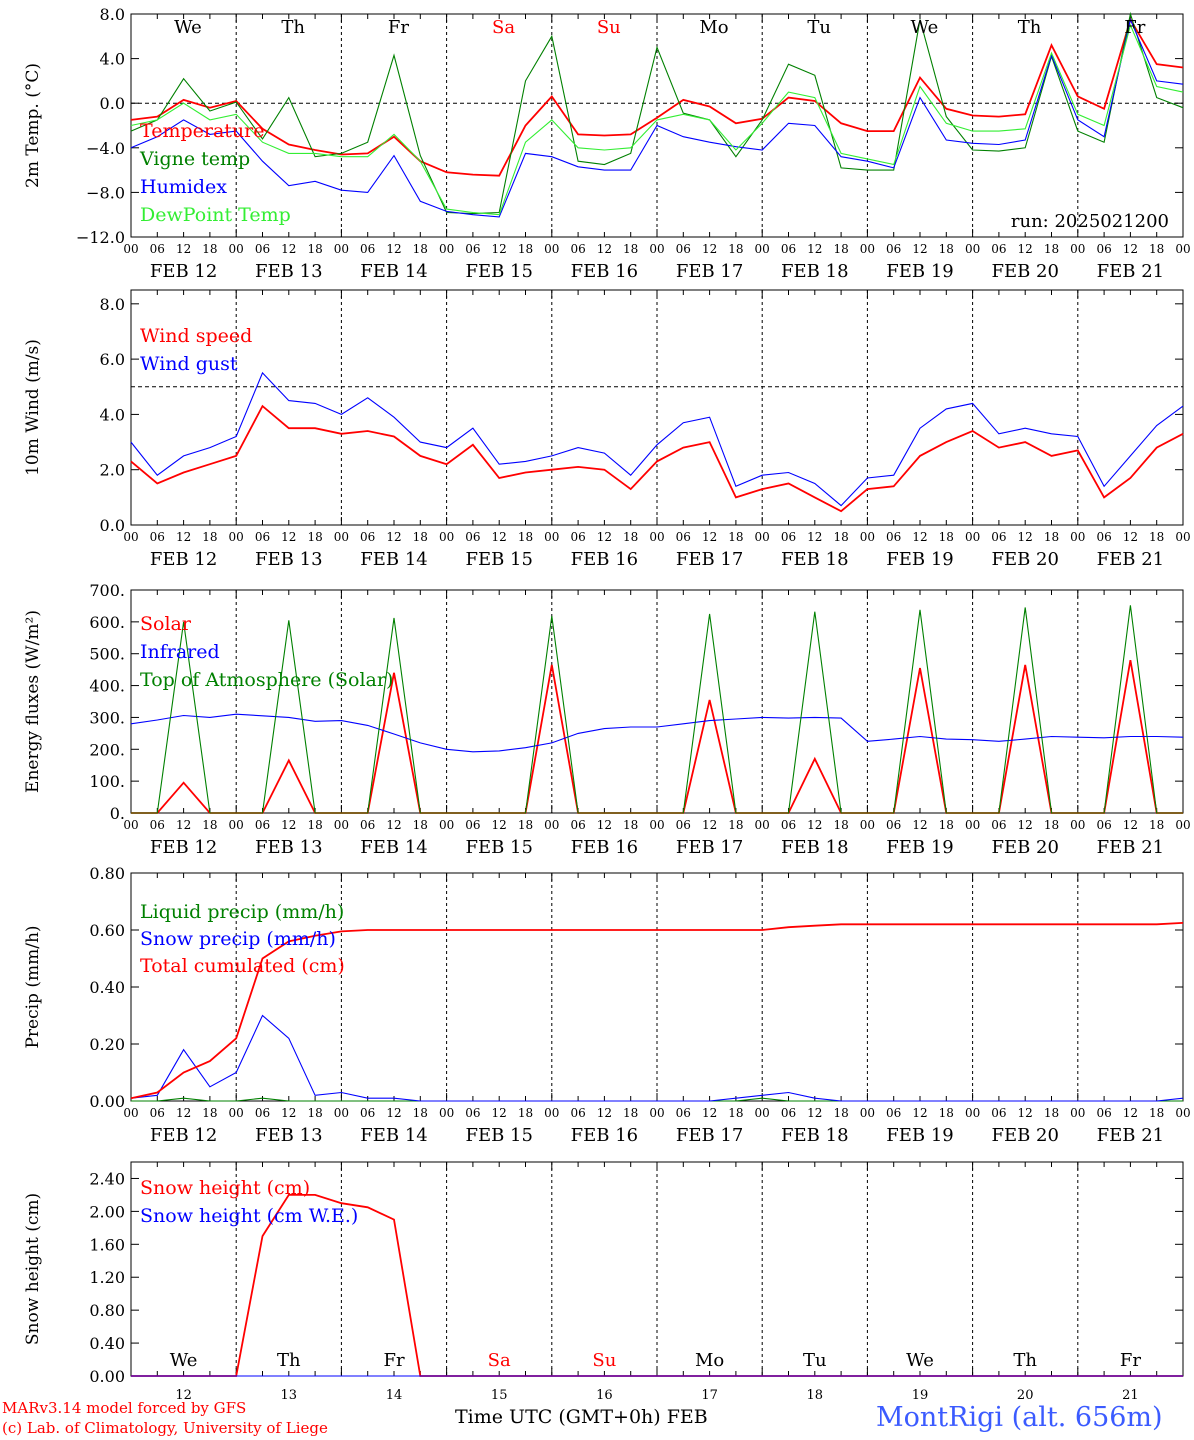  What do you see at coordinates (107, 873) in the screenshot?
I see `y-tick-label: 0.80` at bounding box center [107, 873].